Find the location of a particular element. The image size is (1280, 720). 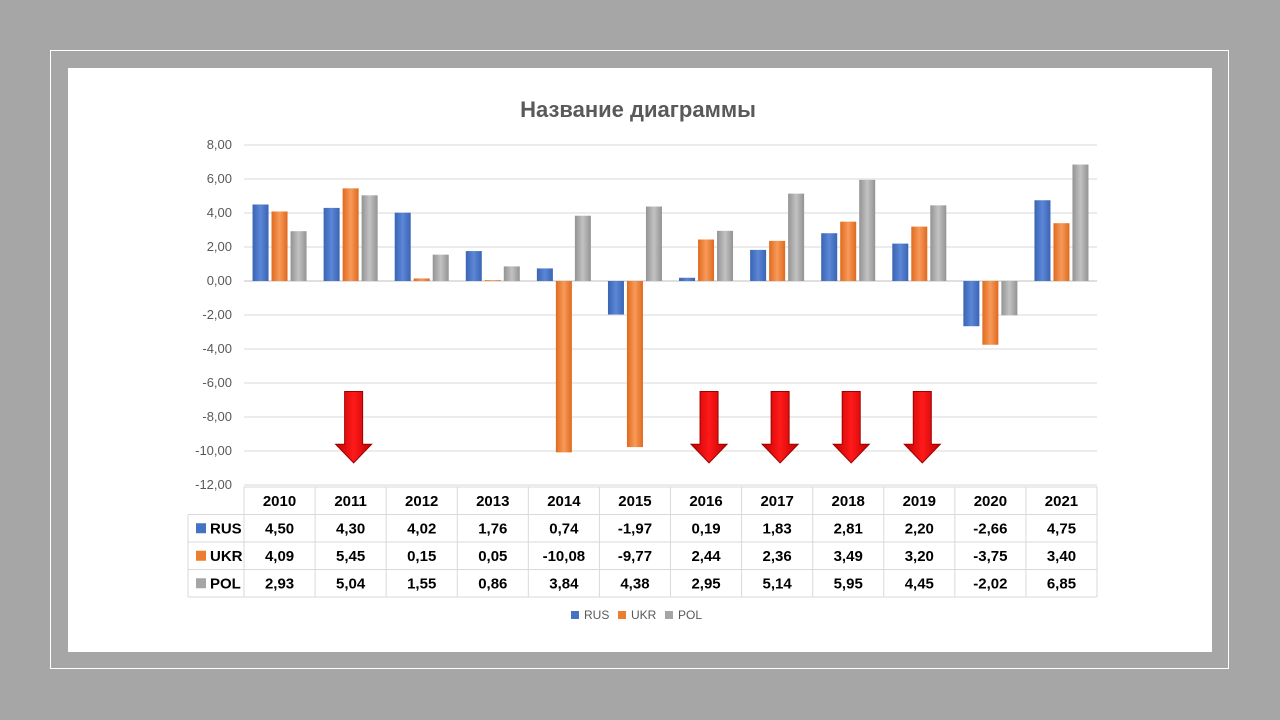

bar-rus-2021 is located at coordinates (1042, 240).